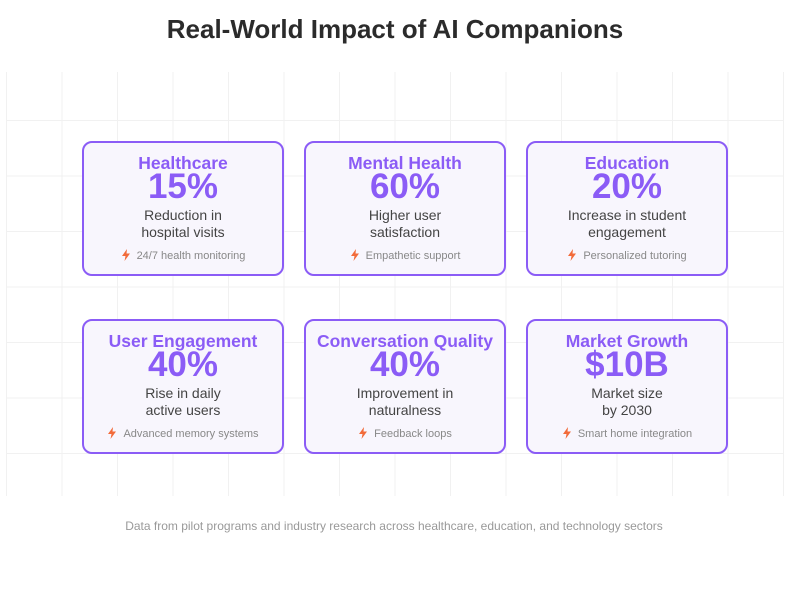  I want to click on card-note-text: 24/7 health monitoring, so click(191, 256).